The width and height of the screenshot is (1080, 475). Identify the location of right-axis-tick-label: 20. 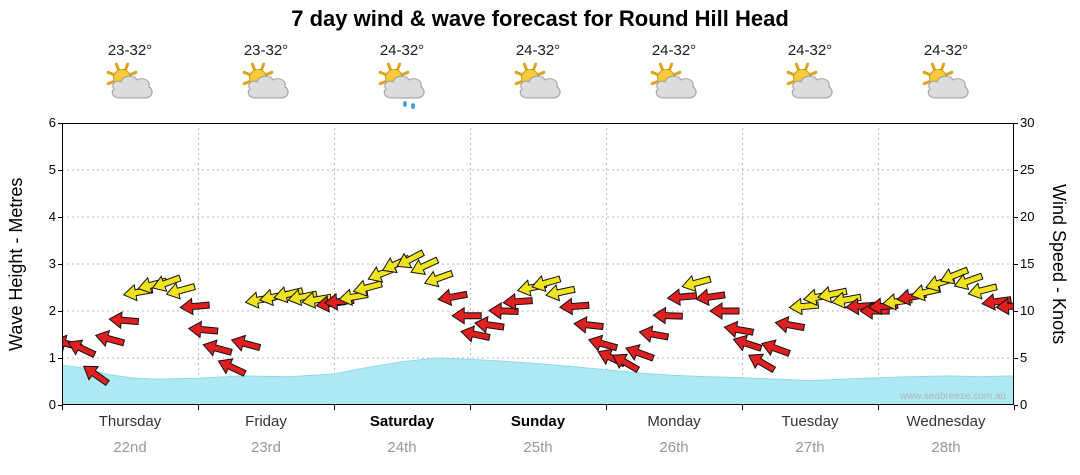
(1027, 216).